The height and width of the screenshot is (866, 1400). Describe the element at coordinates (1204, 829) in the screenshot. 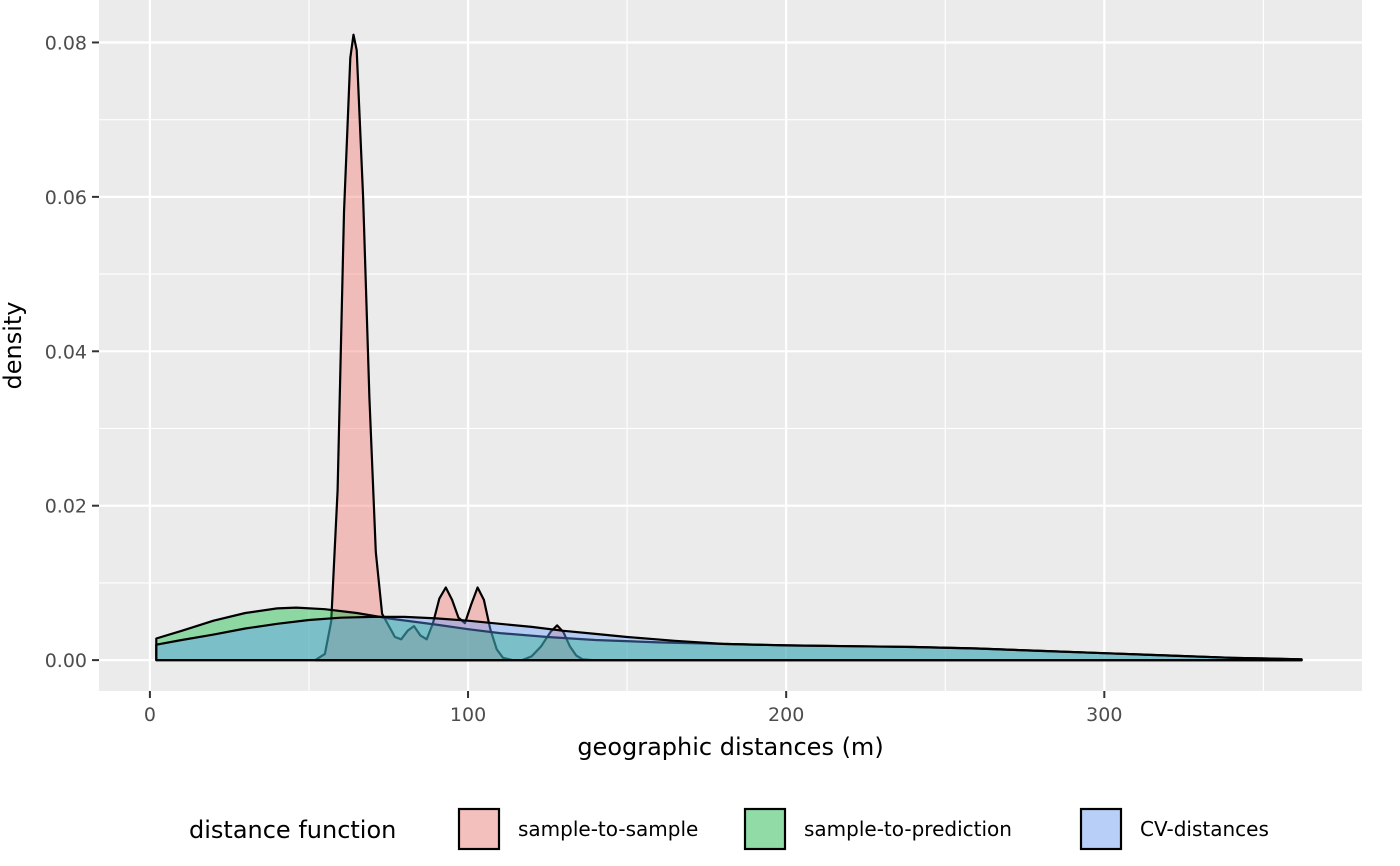

I see `legend-label: CV-distances` at that location.